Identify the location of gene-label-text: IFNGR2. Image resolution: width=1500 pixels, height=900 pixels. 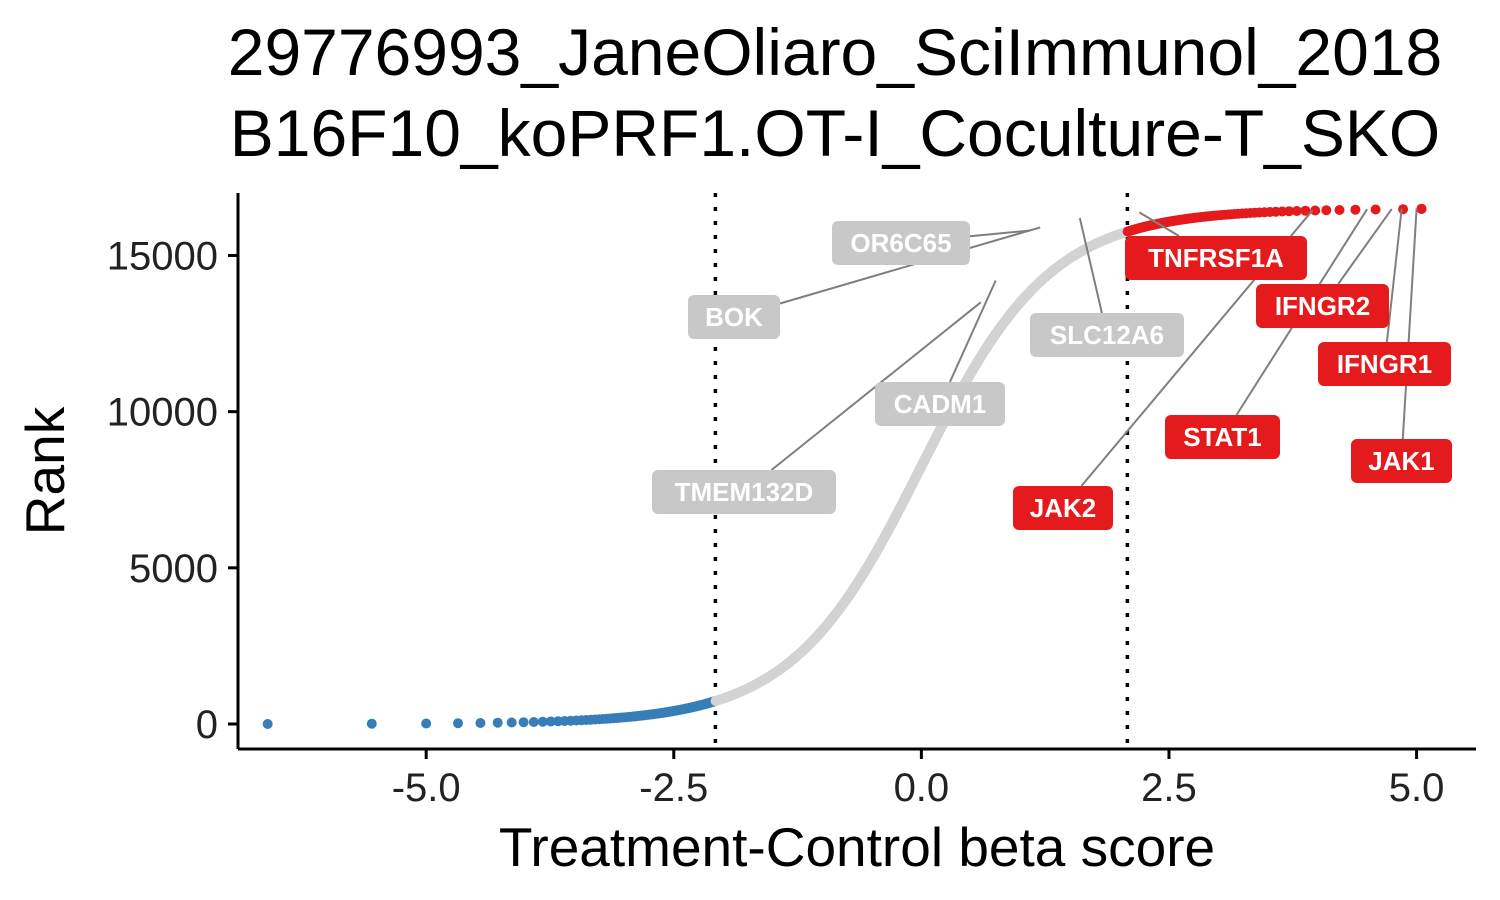
(1322, 306).